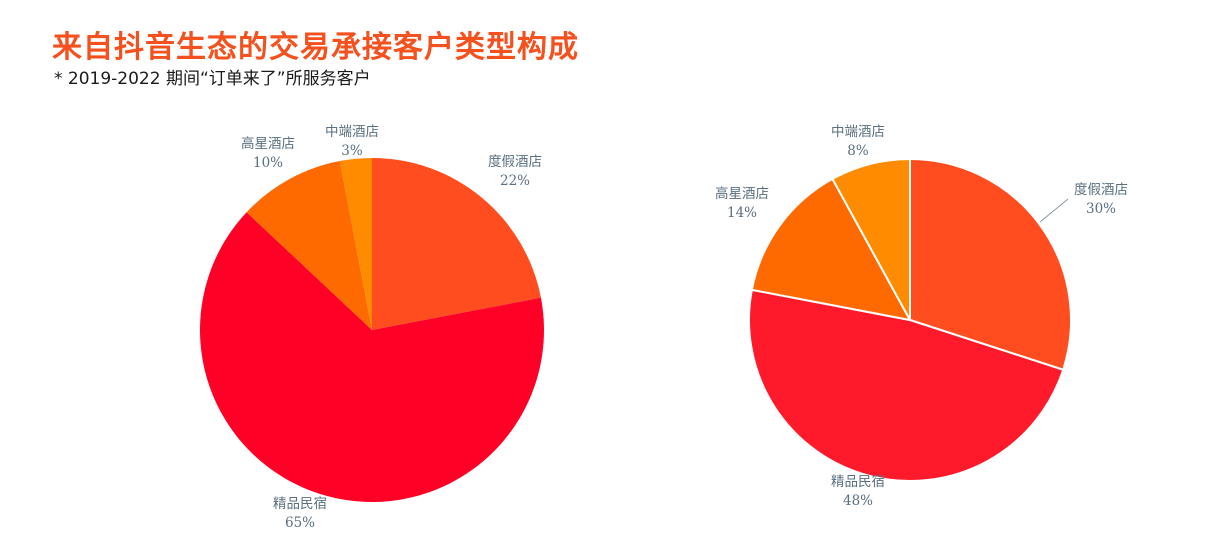 This screenshot has height=555, width=1206. I want to click on slice-value-1-4: 3%, so click(352, 151).